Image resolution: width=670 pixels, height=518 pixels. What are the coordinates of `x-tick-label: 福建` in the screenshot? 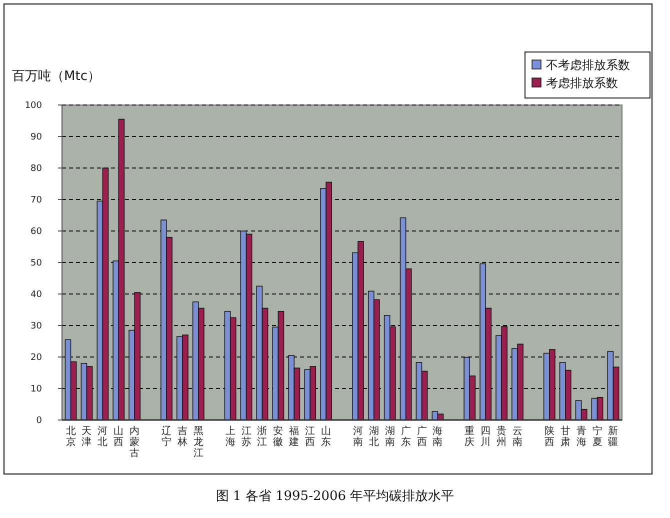 It's located at (294, 436).